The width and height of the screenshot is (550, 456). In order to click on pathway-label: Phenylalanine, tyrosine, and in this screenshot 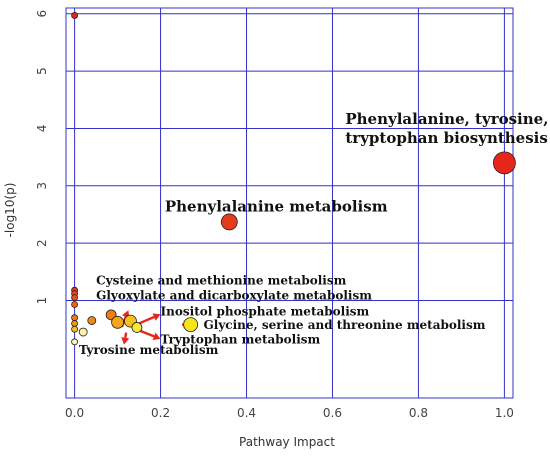, I will do `click(447, 119)`.